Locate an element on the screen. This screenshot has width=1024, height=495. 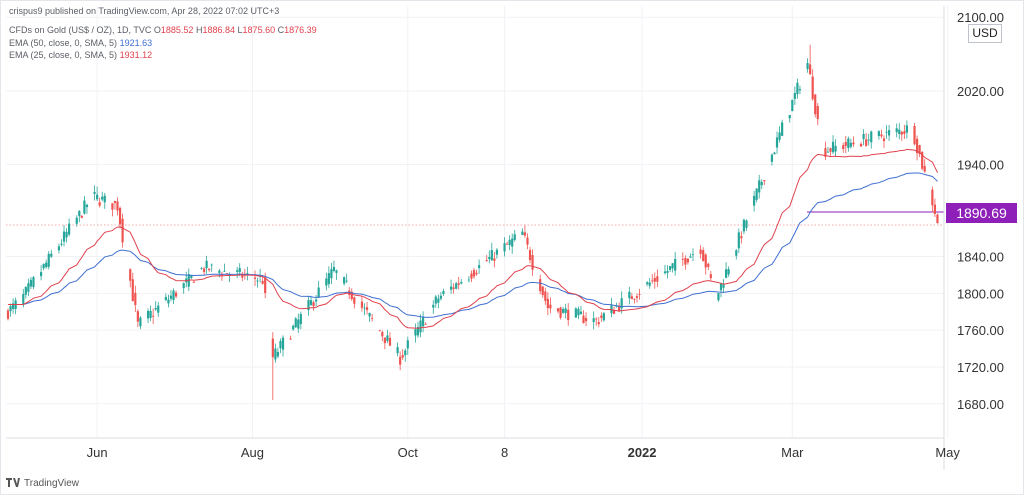
price-tick-label: 2020.00 is located at coordinates (980, 91).